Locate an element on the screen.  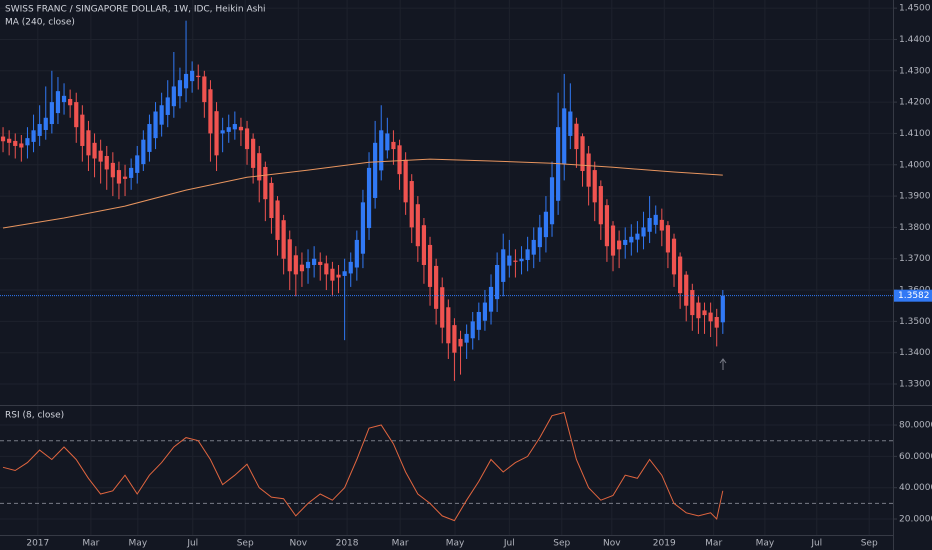
annotation-arrow is located at coordinates (723, 364).